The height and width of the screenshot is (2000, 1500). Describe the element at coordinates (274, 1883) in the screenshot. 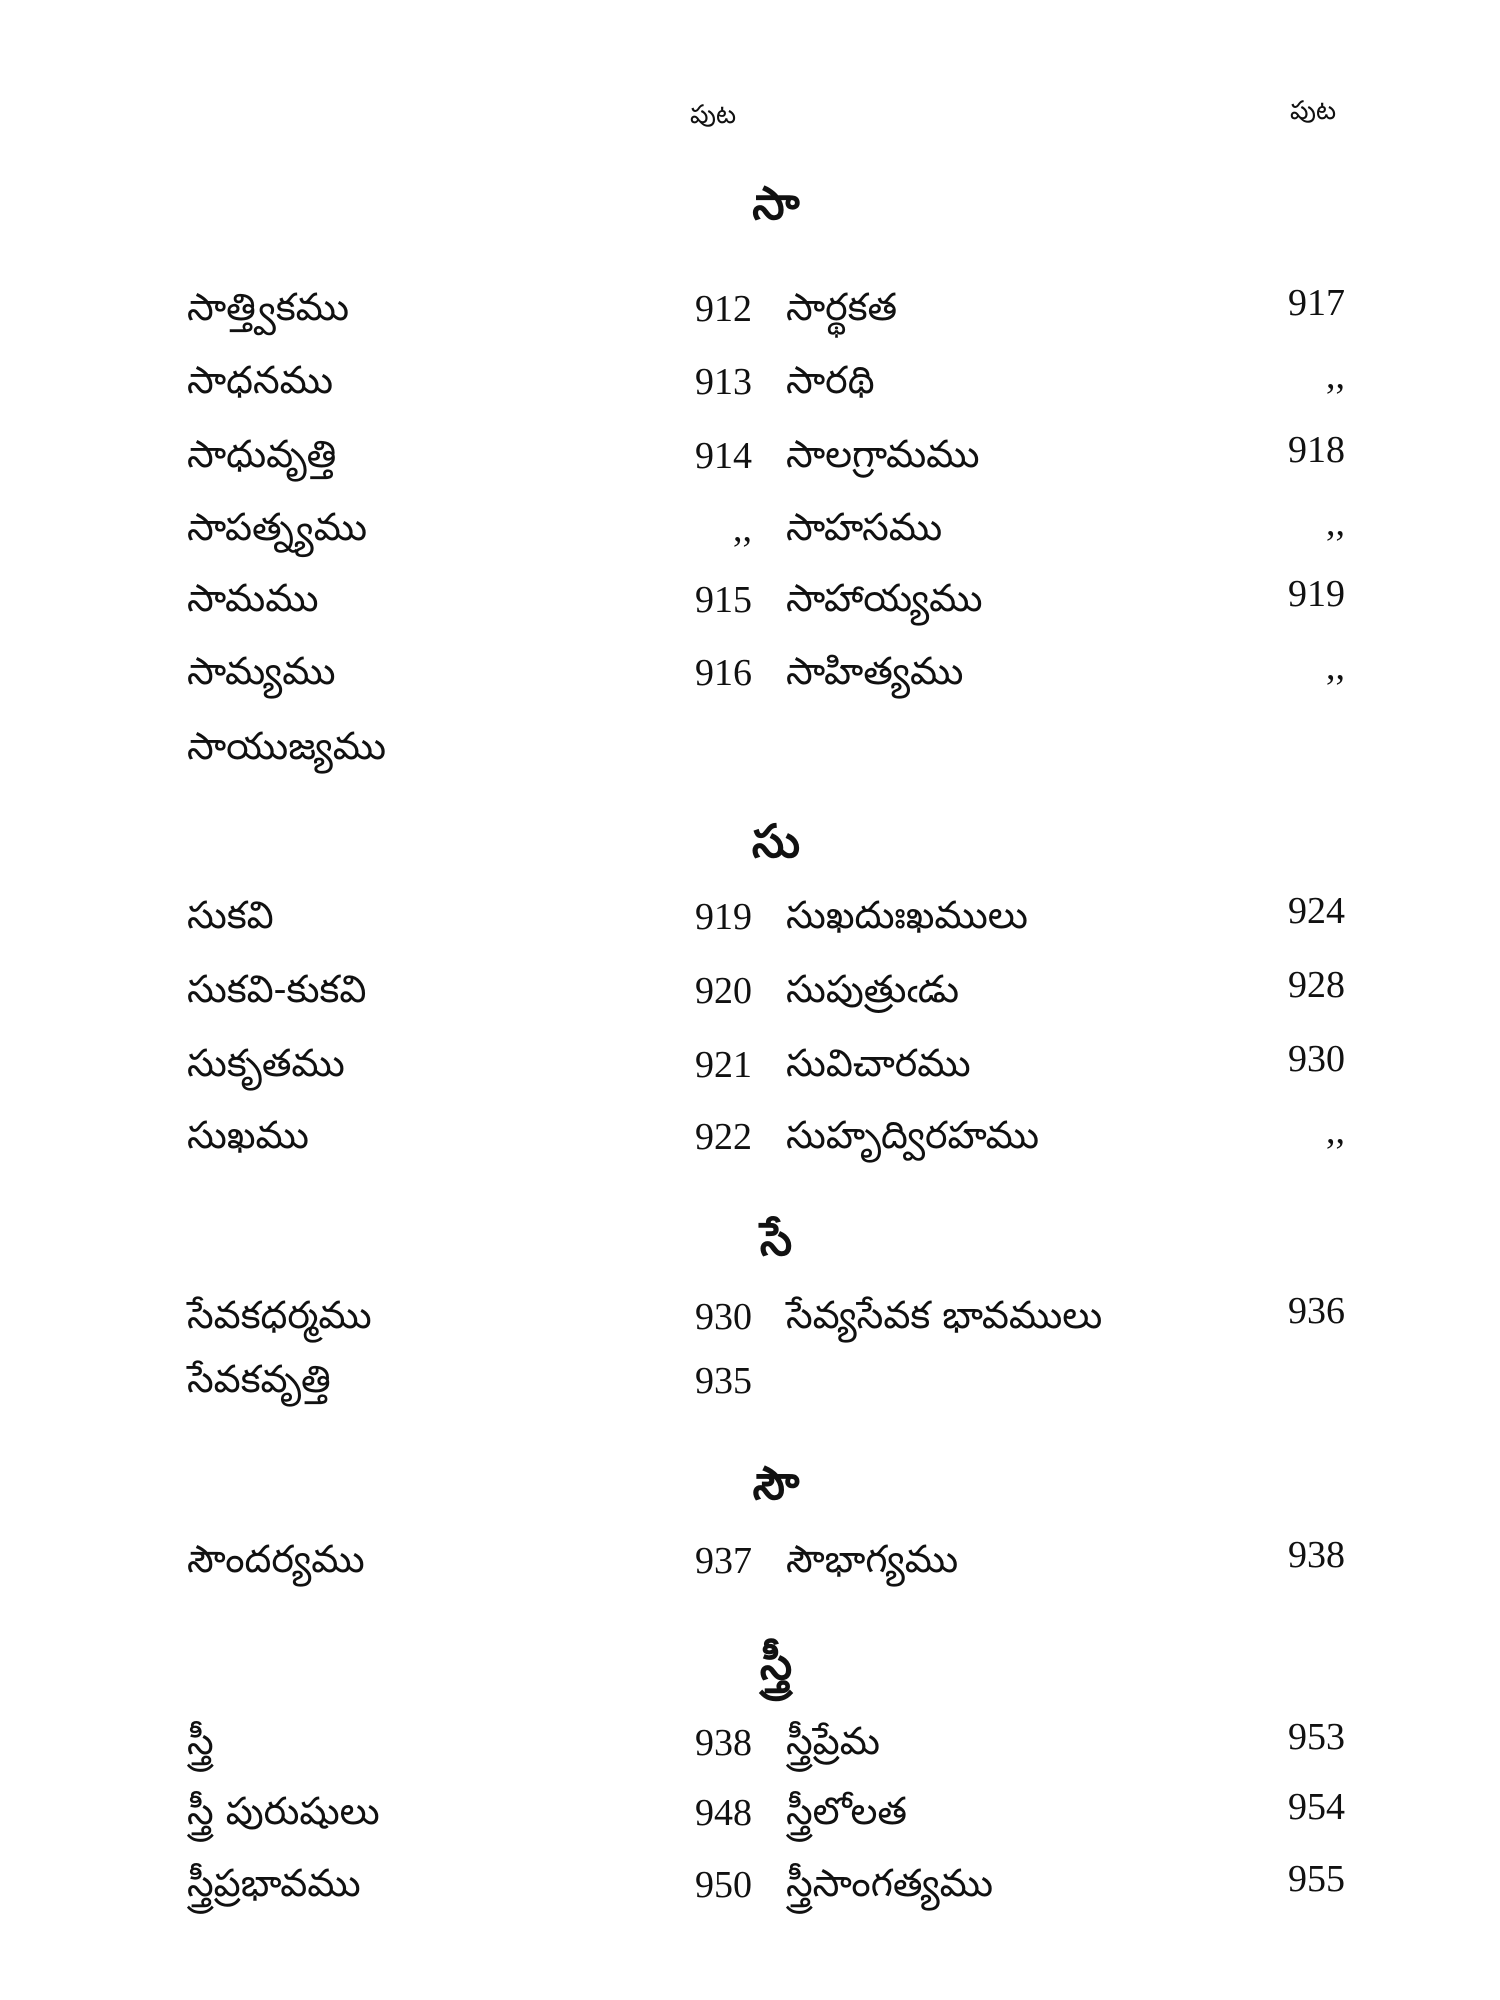

I see `index-term: స్త్రీప్రభావము` at that location.